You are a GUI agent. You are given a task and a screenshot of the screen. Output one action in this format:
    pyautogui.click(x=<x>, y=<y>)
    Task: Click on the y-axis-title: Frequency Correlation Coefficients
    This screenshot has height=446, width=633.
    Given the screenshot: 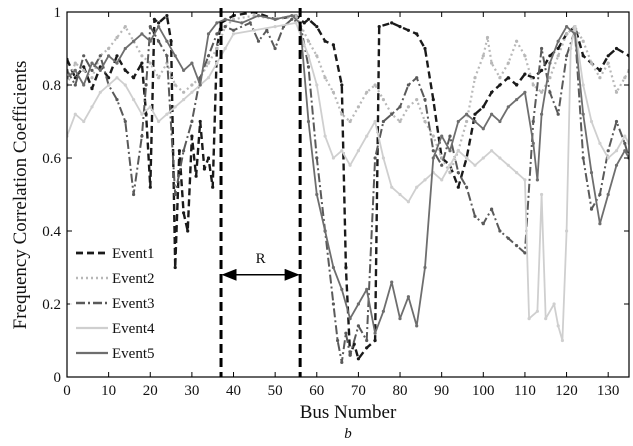 What is the action you would take?
    pyautogui.click(x=20, y=195)
    